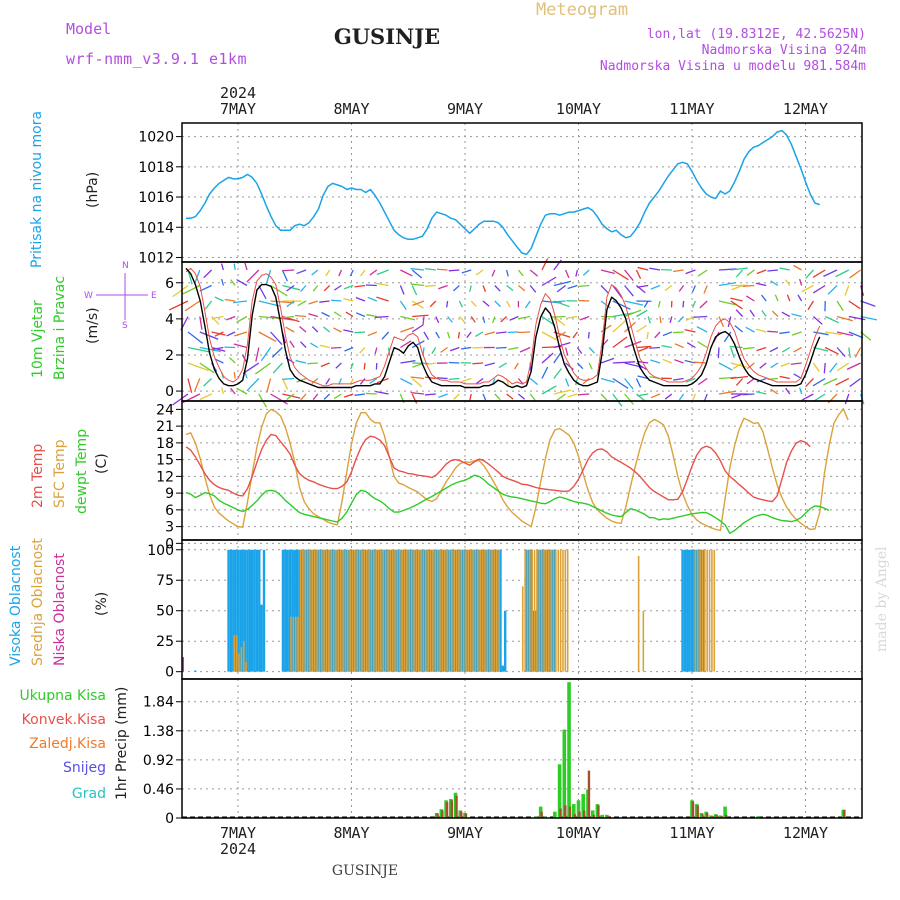 The width and height of the screenshot is (900, 900). Describe the element at coordinates (691, 833) in the screenshot. I see `bottom-day-label: 11MAY` at that location.